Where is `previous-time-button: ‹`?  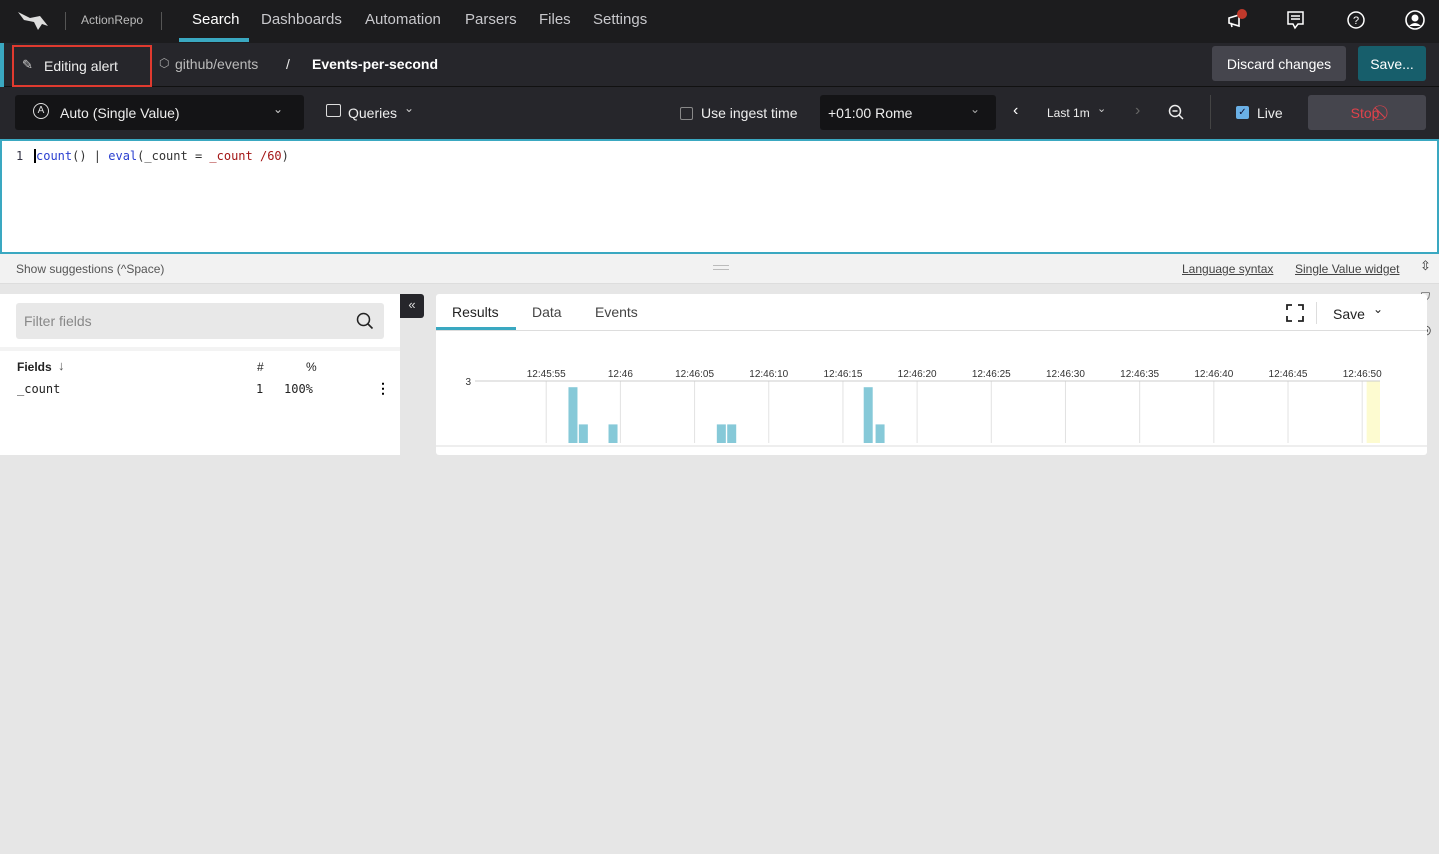 previous-time-button: ‹ is located at coordinates (1016, 110).